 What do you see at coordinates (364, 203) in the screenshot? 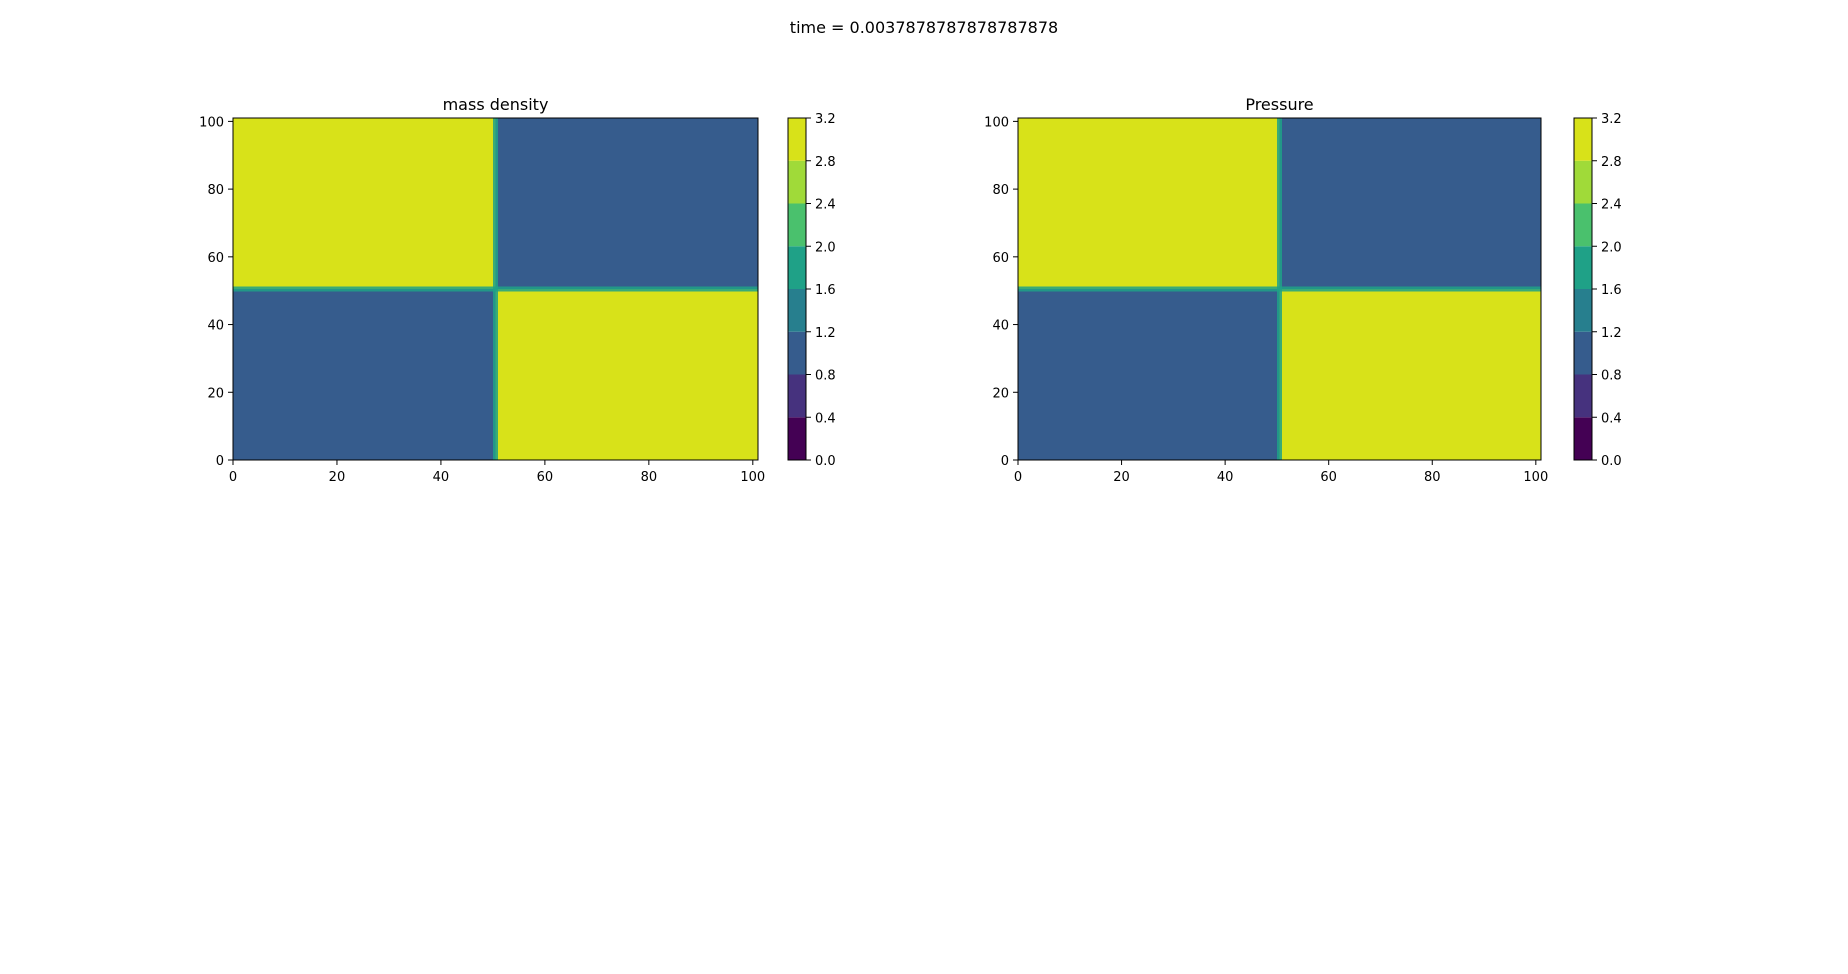
I see `mass-density-region-top-left` at bounding box center [364, 203].